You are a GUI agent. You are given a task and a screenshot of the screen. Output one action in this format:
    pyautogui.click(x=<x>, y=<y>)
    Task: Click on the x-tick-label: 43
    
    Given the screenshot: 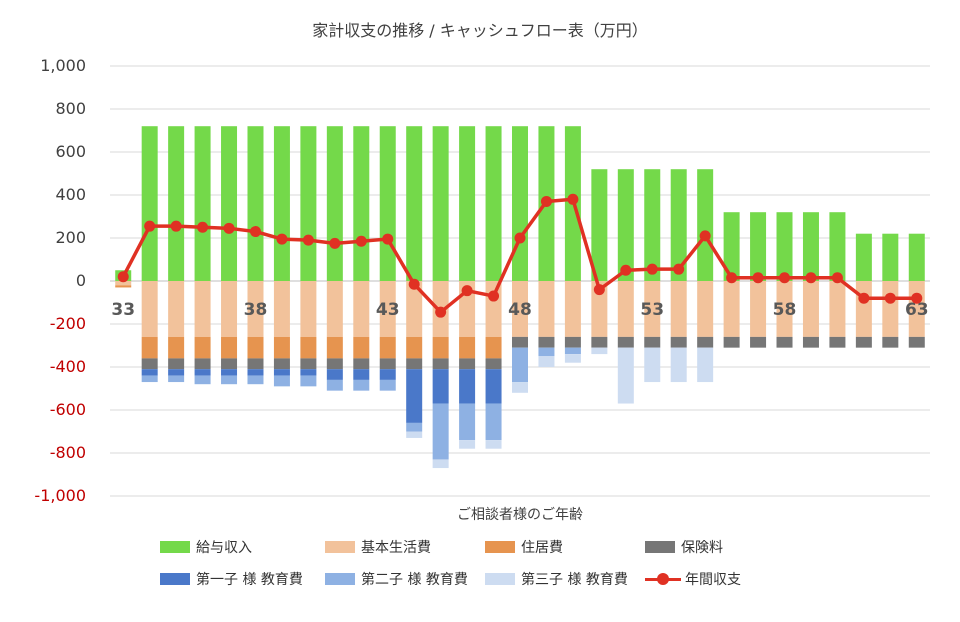 What is the action you would take?
    pyautogui.click(x=388, y=310)
    